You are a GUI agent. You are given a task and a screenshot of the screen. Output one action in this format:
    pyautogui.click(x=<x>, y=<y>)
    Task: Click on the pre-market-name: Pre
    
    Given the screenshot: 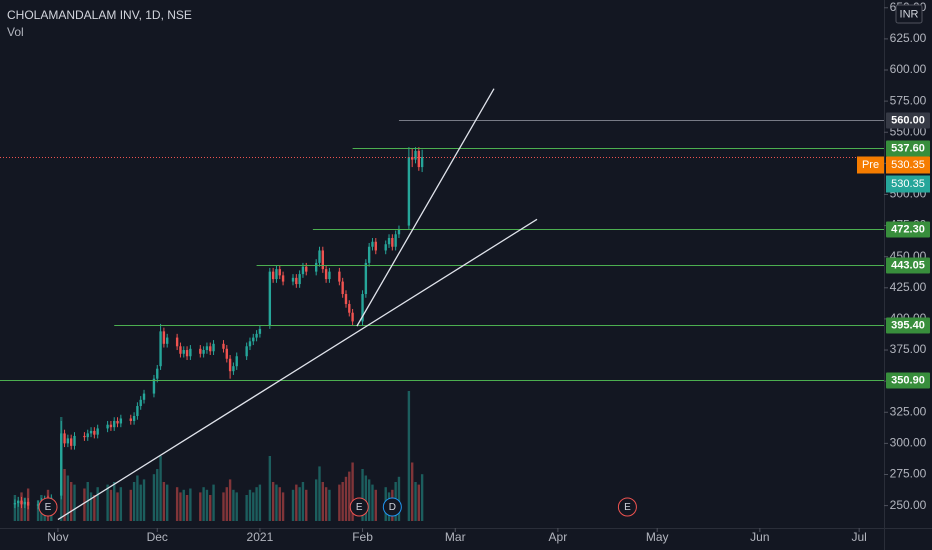 What is the action you would take?
    pyautogui.click(x=870, y=165)
    